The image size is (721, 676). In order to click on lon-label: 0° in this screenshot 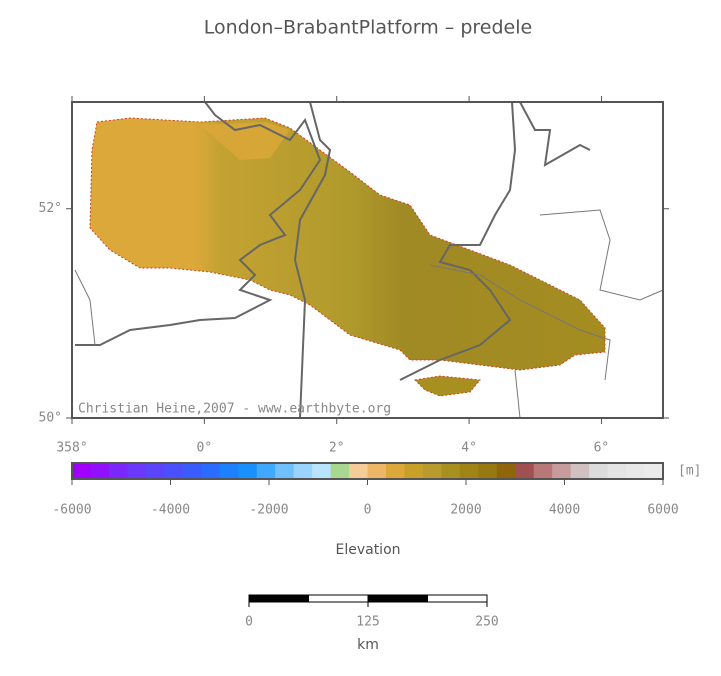, I will do `click(205, 448)`.